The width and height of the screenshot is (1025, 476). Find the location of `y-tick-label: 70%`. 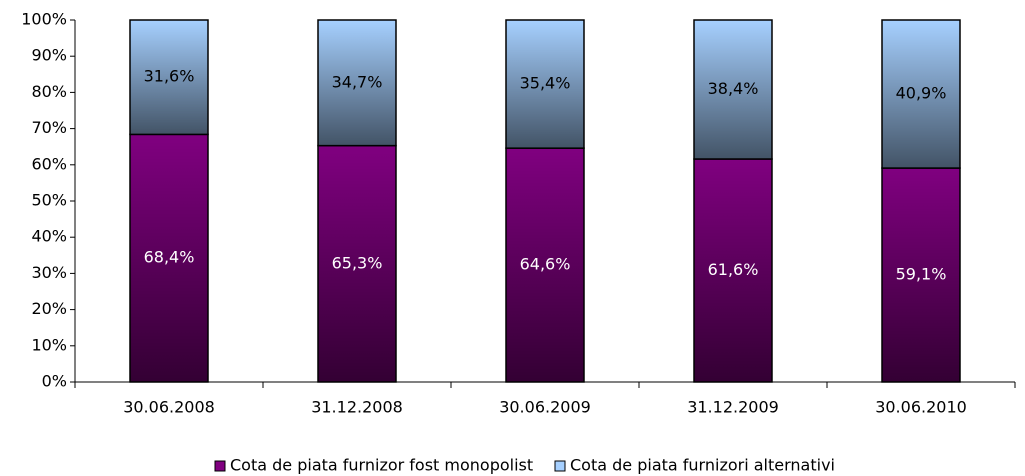

y-tick-label: 70% is located at coordinates (49, 127).